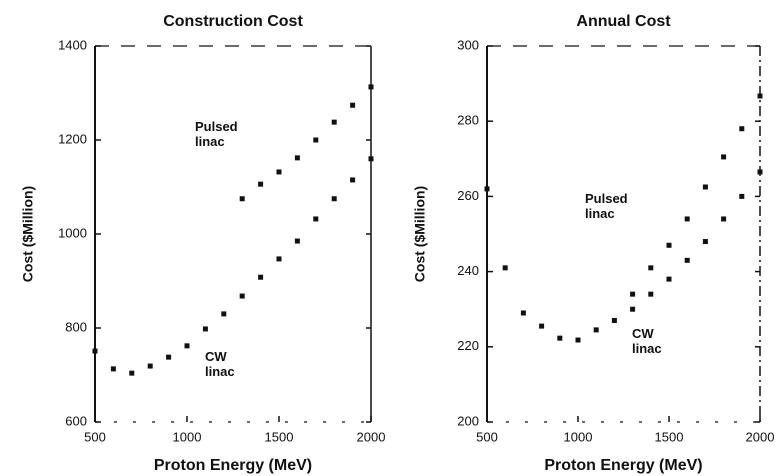  What do you see at coordinates (468, 120) in the screenshot?
I see `y-tick-label: 280` at bounding box center [468, 120].